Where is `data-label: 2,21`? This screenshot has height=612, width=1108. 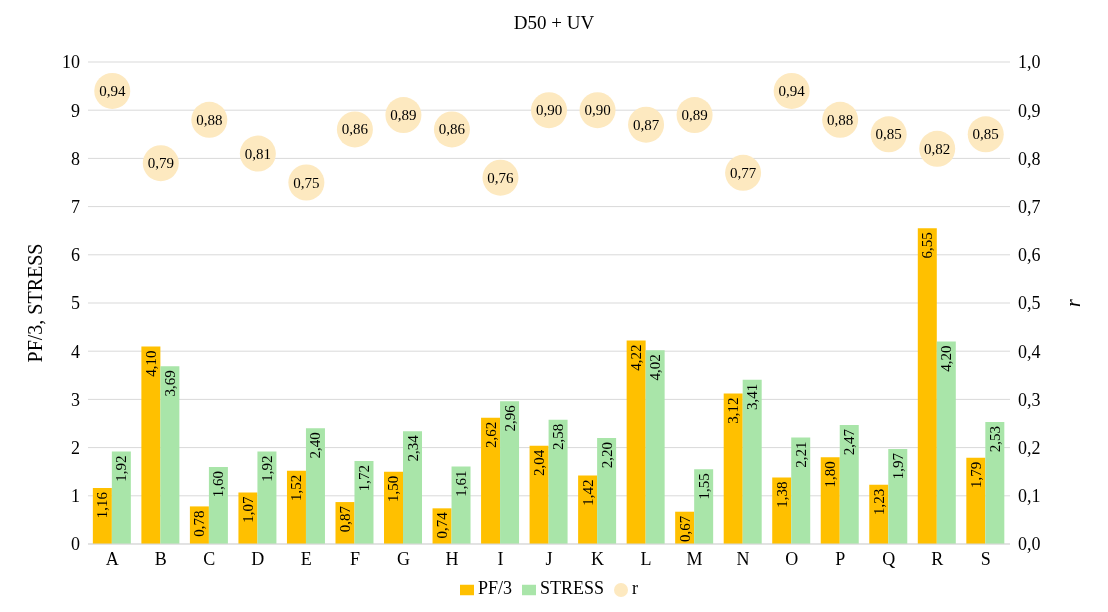 data-label: 2,21 is located at coordinates (800, 454).